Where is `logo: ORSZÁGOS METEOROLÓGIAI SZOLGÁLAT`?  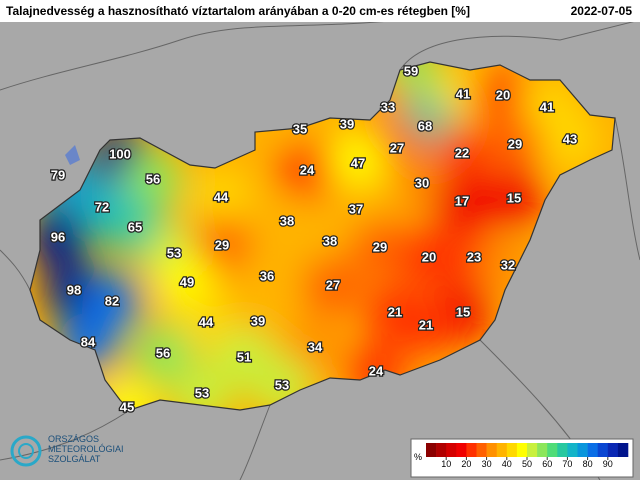
logo: ORSZÁGOS METEOROLÓGIAI SZOLGÁLAT is located at coordinates (67, 450).